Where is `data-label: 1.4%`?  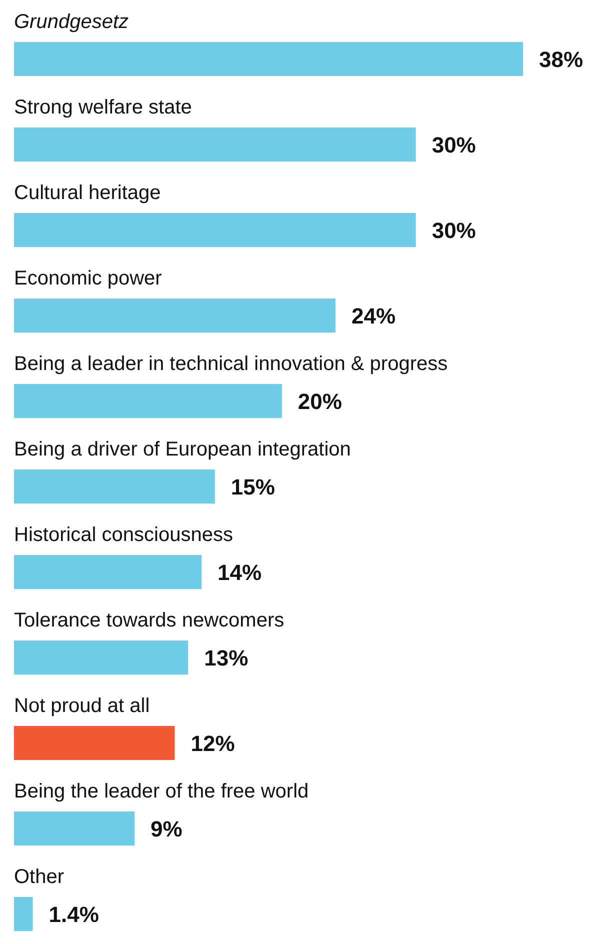 data-label: 1.4% is located at coordinates (73, 914).